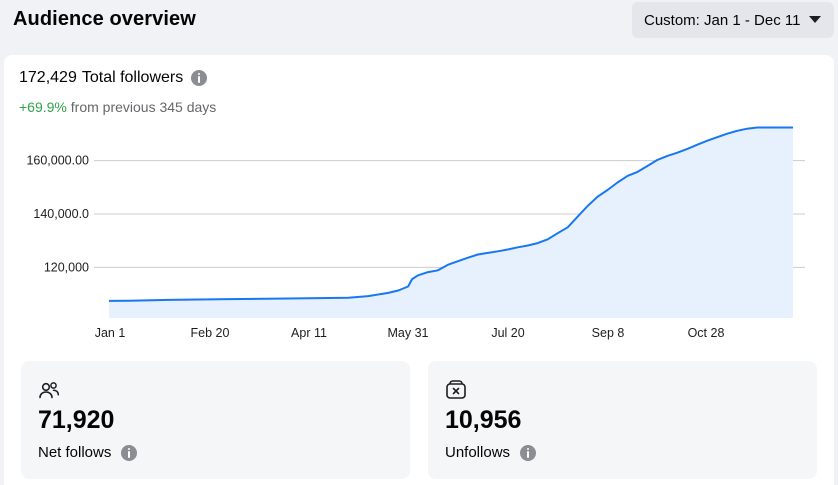 This screenshot has height=485, width=838. I want to click on x-tick-label: Jan 1, so click(110, 333).